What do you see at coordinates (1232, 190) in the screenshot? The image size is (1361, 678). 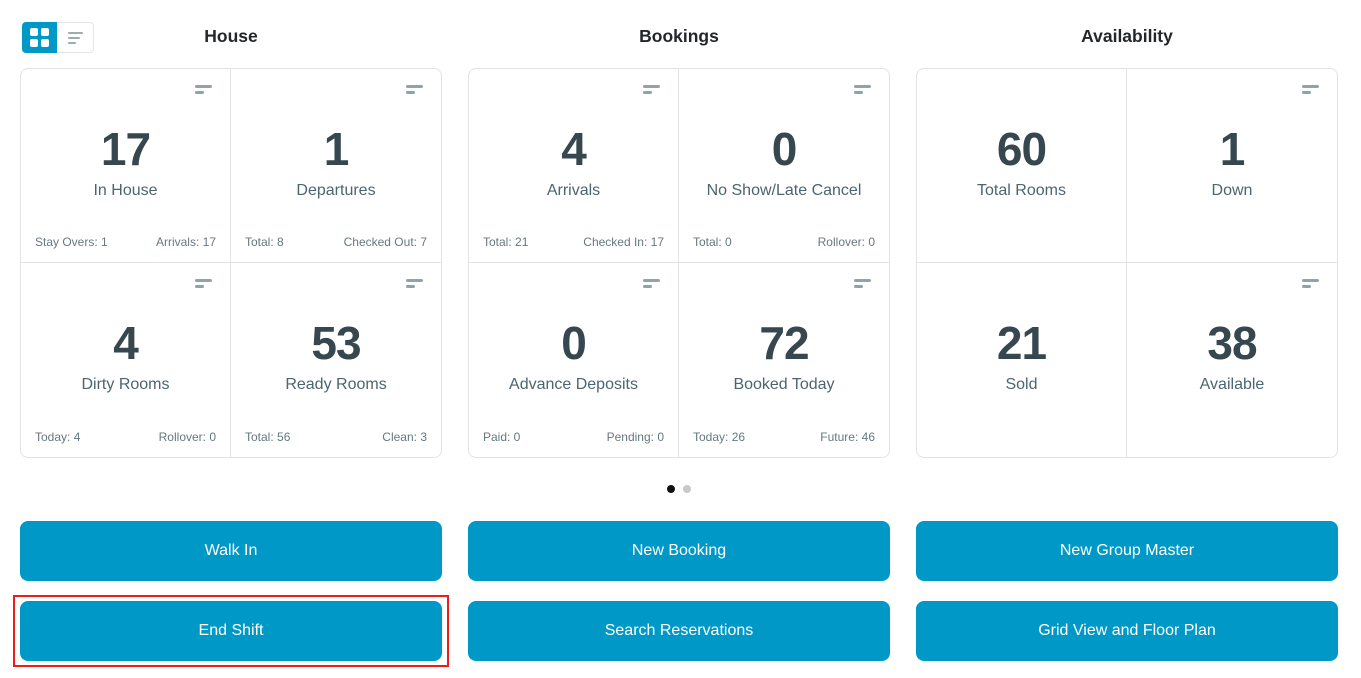 I see `card-label: Down` at bounding box center [1232, 190].